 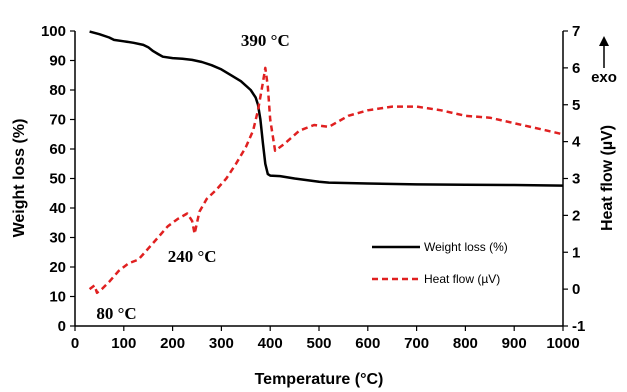 What do you see at coordinates (75, 343) in the screenshot?
I see `x-tick-label: 0` at bounding box center [75, 343].